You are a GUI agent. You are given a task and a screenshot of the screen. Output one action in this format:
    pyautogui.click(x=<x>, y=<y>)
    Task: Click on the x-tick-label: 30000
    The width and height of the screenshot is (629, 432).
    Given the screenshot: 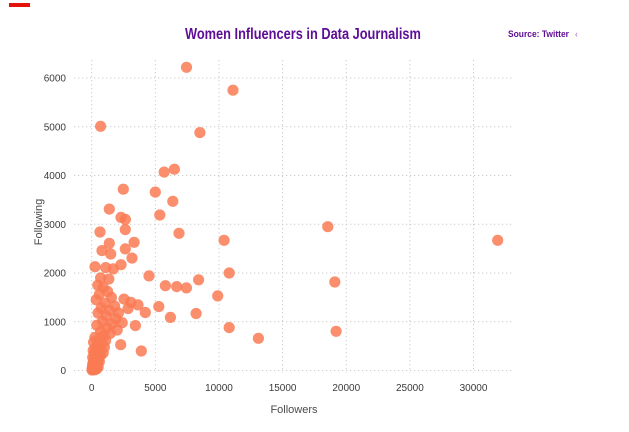 What is the action you would take?
    pyautogui.click(x=474, y=388)
    